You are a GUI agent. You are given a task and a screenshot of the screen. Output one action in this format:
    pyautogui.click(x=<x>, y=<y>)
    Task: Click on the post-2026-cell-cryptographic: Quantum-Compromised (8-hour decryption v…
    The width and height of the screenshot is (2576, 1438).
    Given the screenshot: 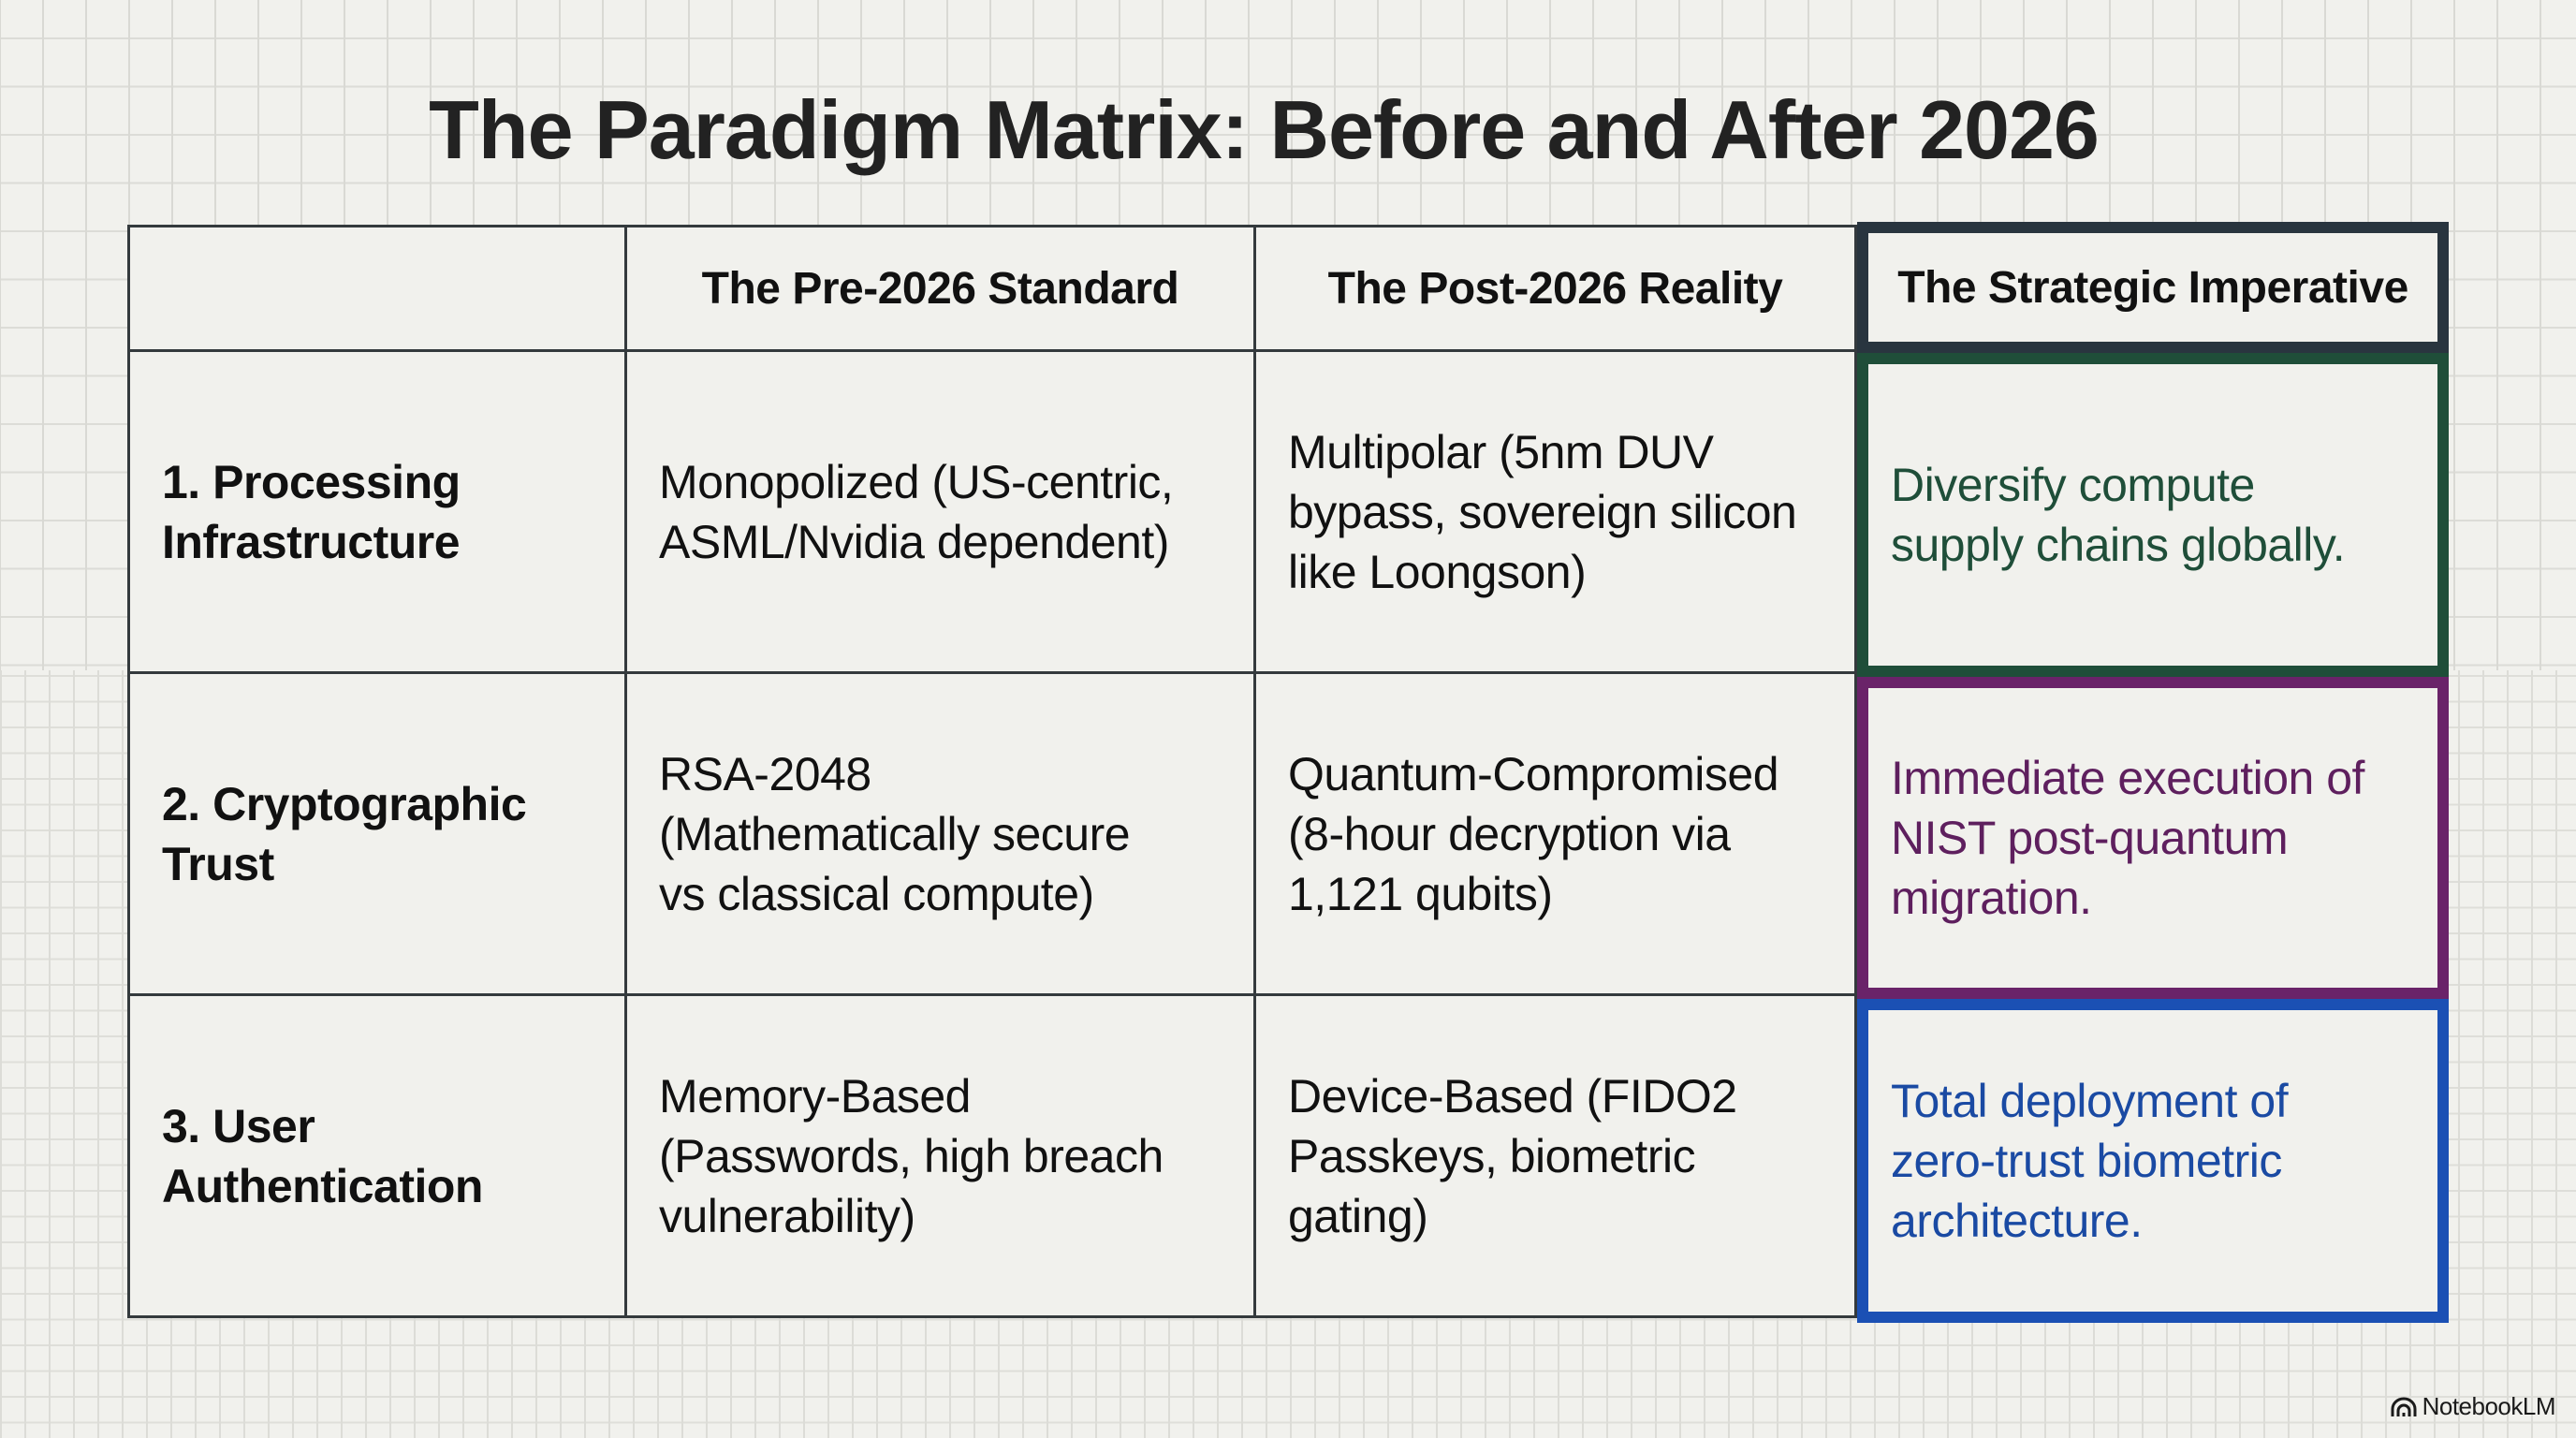 What is the action you would take?
    pyautogui.click(x=1556, y=835)
    